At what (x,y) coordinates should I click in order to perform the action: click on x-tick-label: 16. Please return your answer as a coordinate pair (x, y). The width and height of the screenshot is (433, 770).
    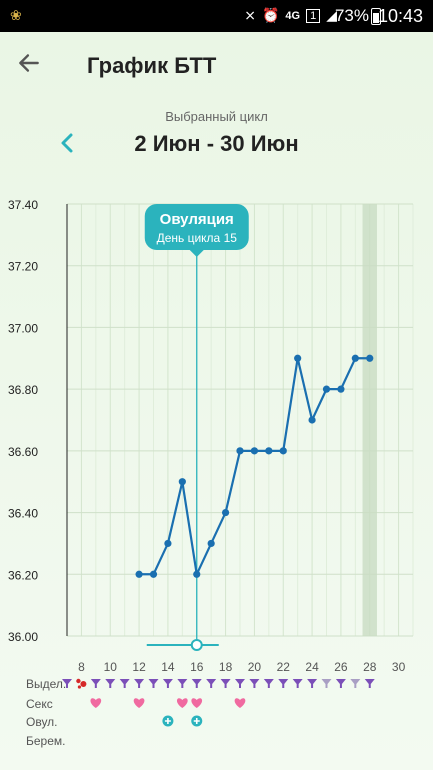
    Looking at the image, I should click on (197, 667).